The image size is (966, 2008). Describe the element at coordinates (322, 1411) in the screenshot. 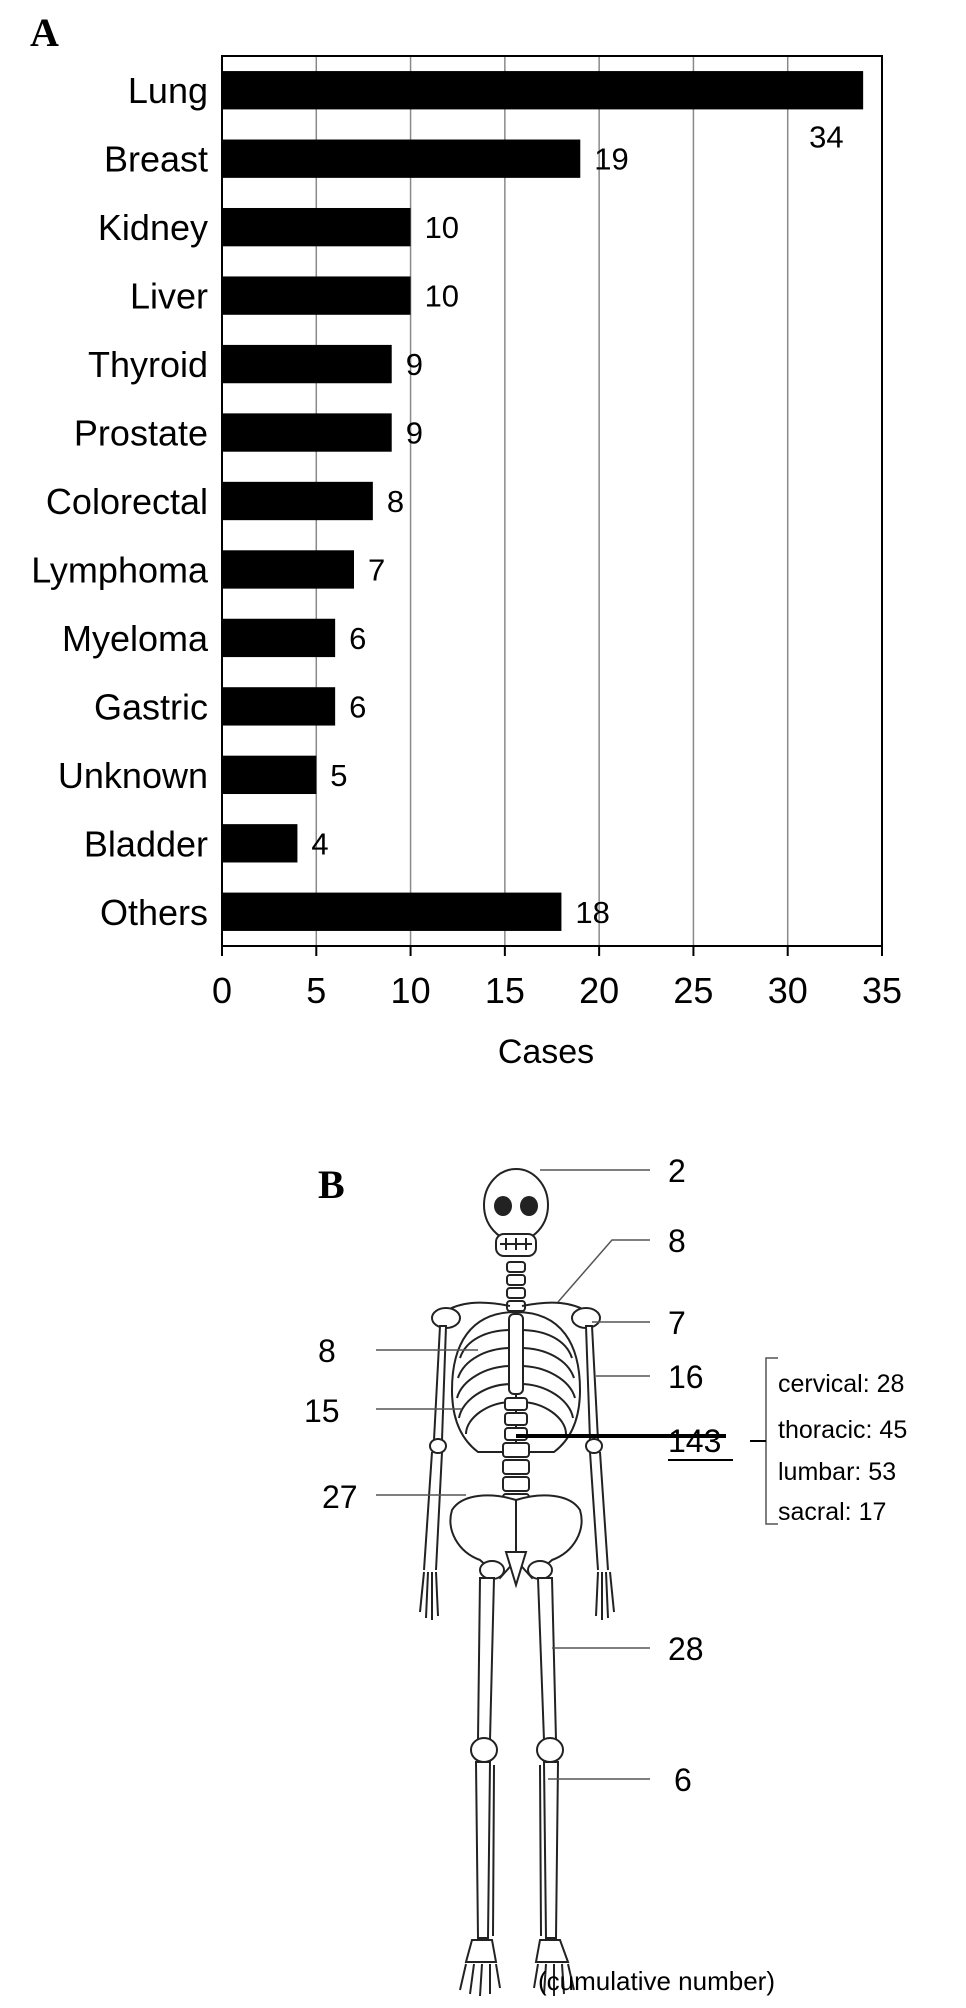

I see `site-ribs-count: 15` at that location.